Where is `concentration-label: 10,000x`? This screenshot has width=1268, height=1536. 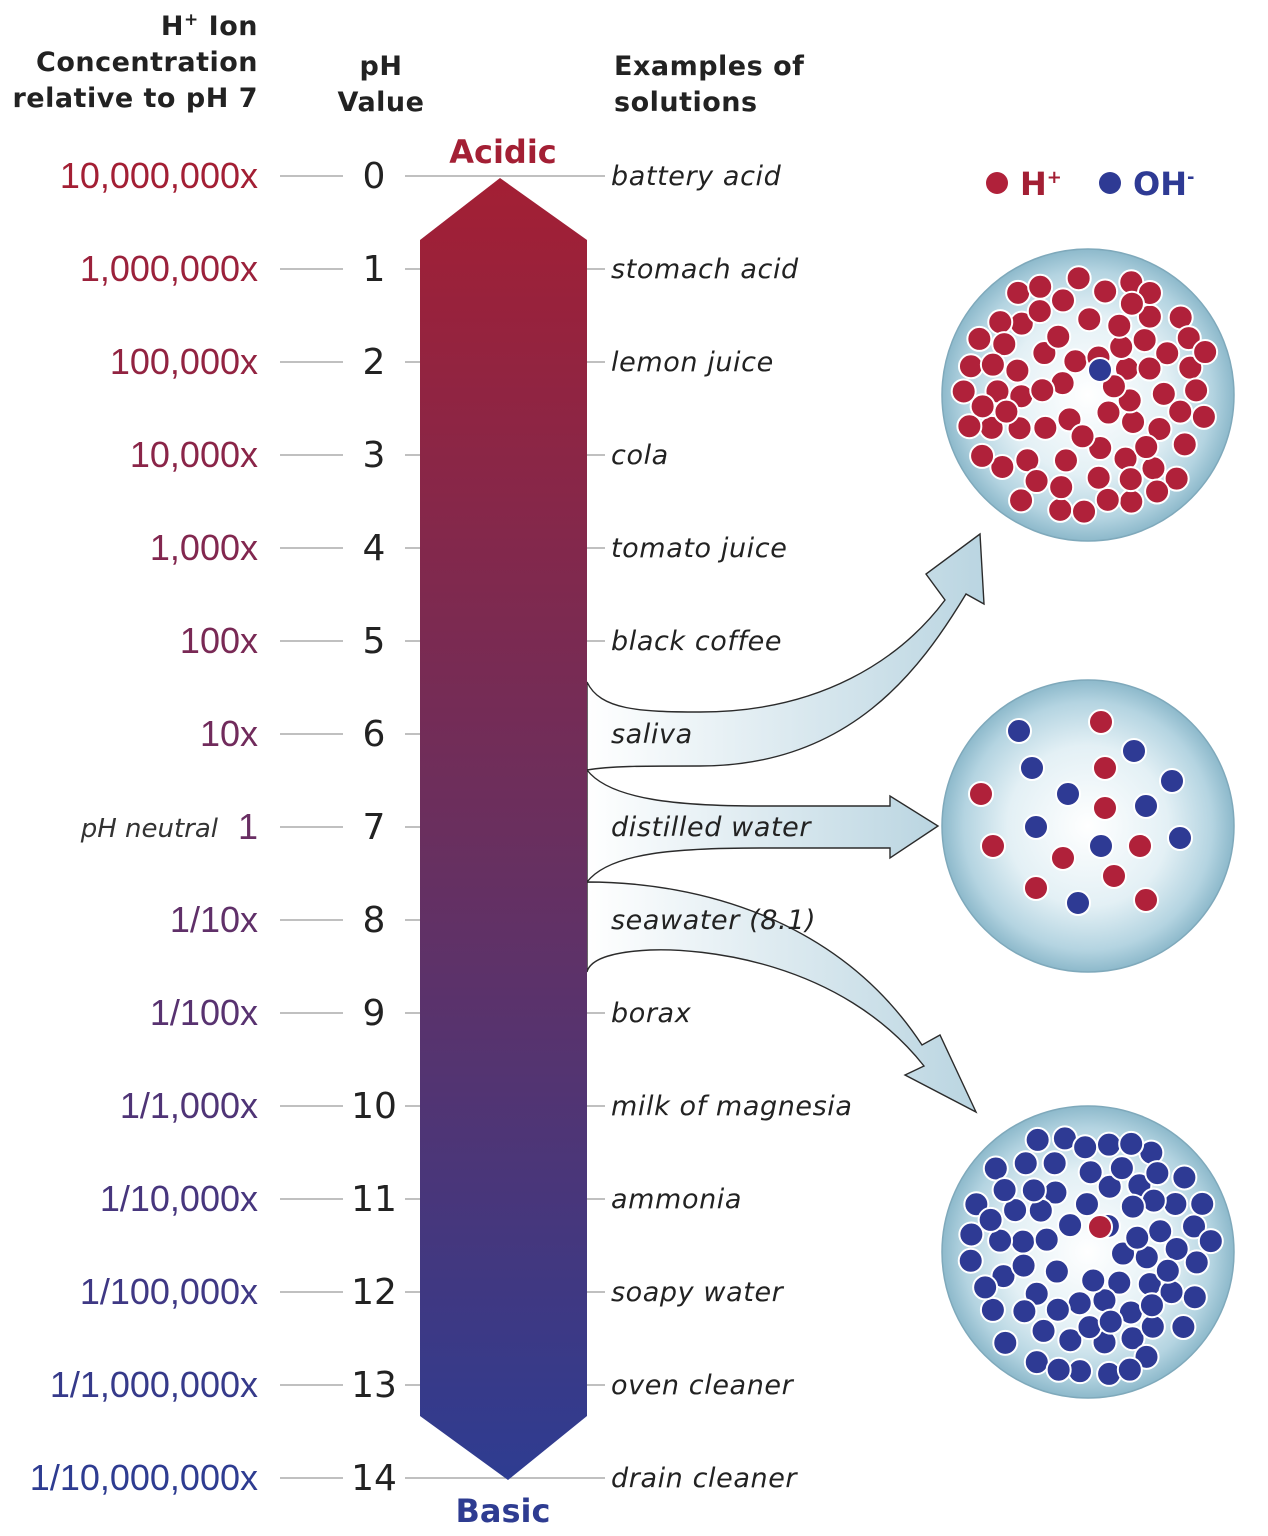 concentration-label: 10,000x is located at coordinates (194, 454).